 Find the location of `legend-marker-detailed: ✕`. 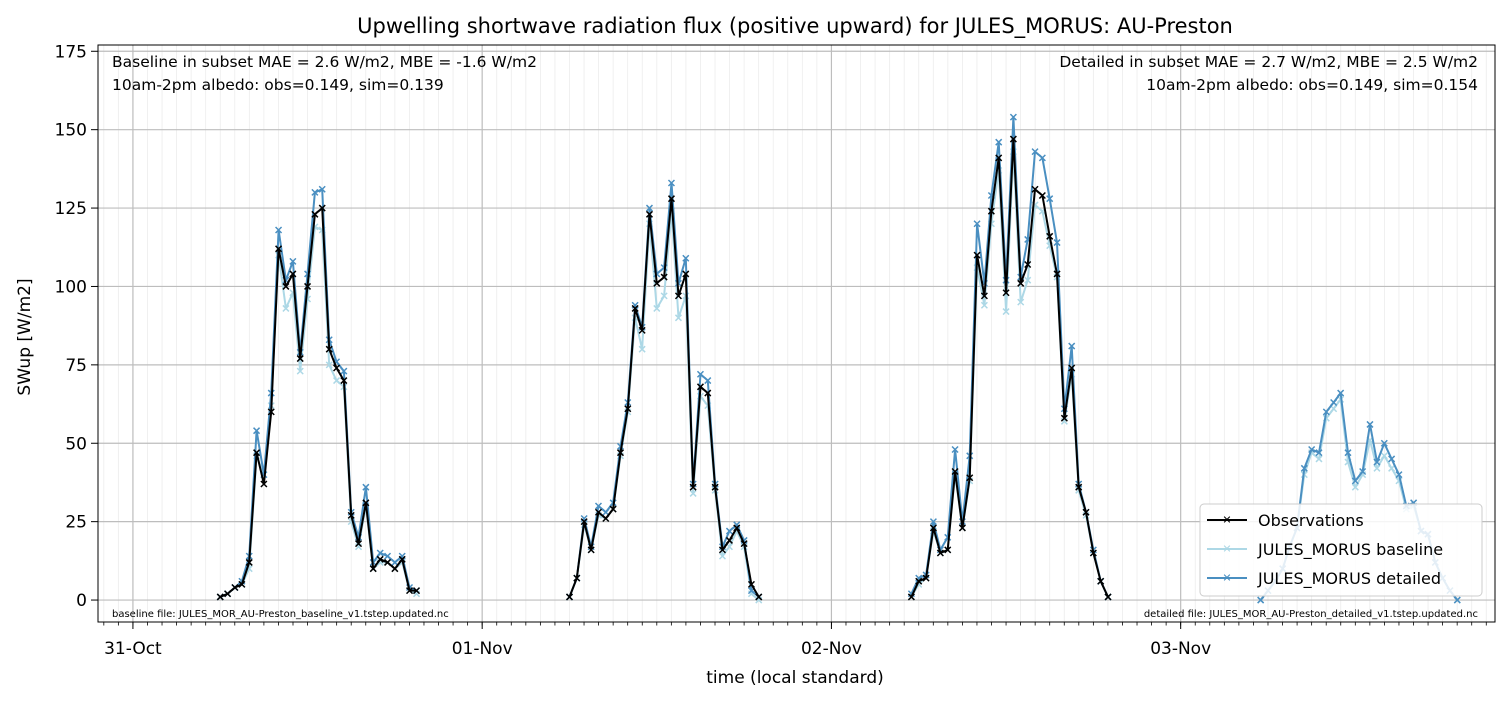

legend-marker-detailed: ✕ is located at coordinates (1226, 578).